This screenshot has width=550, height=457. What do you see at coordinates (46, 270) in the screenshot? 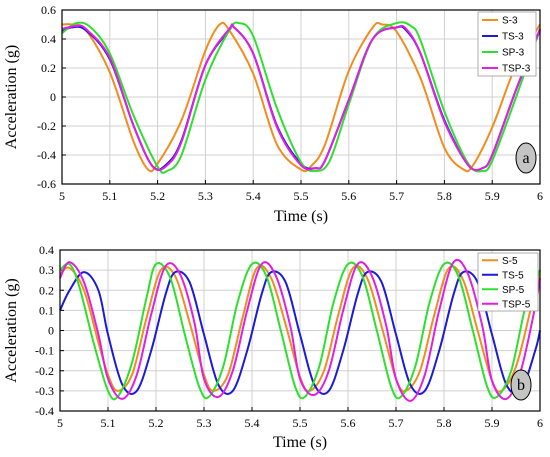
I see `y-tick-label: 0.3` at bounding box center [46, 270].